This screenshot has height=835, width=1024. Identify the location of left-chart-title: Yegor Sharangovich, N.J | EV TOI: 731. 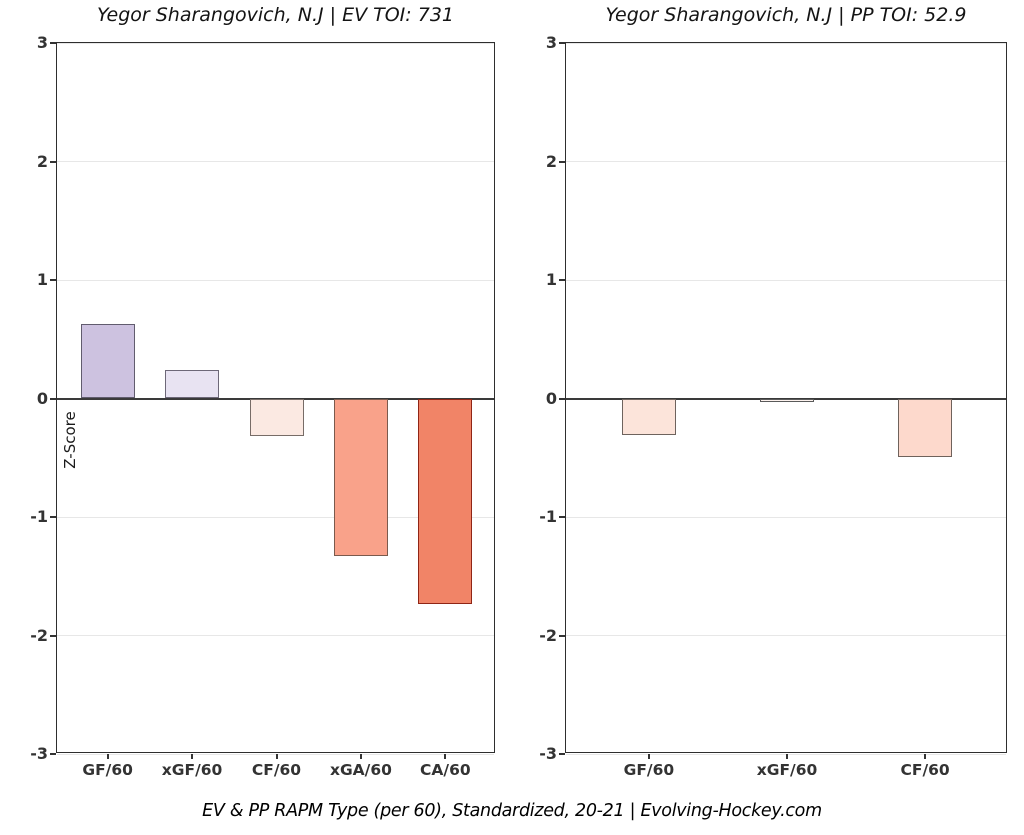
(275, 15).